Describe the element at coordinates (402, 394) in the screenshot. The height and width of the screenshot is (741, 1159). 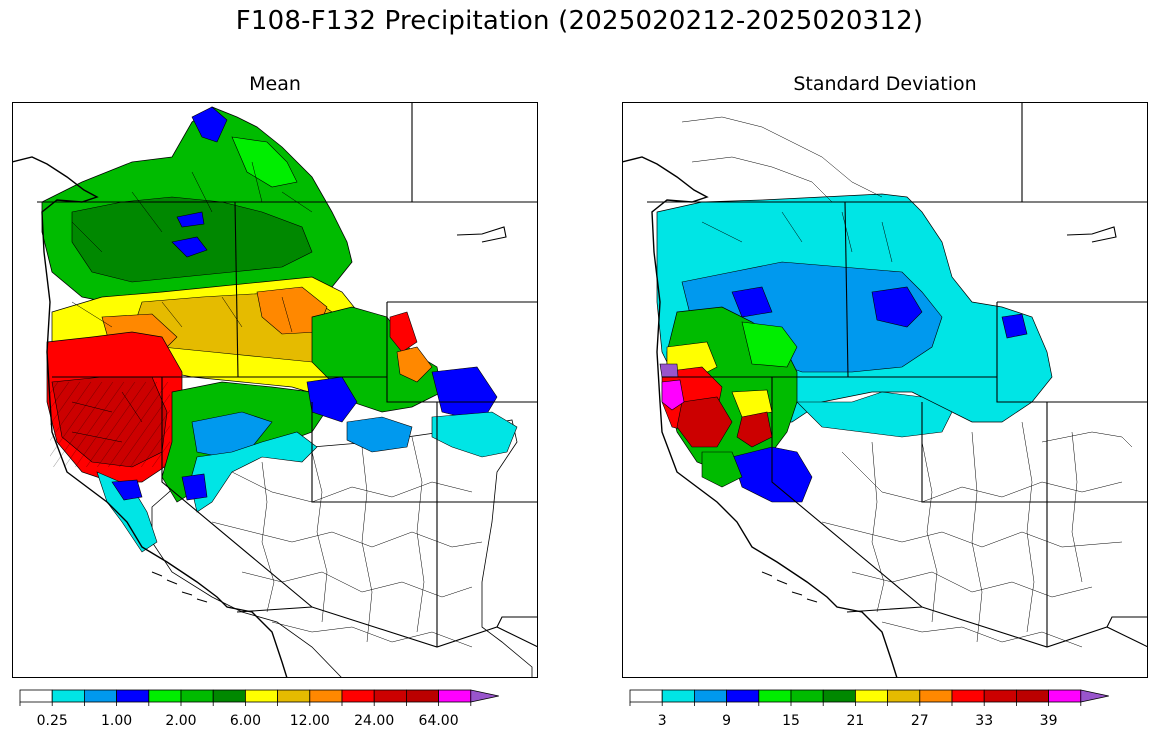
I see `region-blue-east` at that location.